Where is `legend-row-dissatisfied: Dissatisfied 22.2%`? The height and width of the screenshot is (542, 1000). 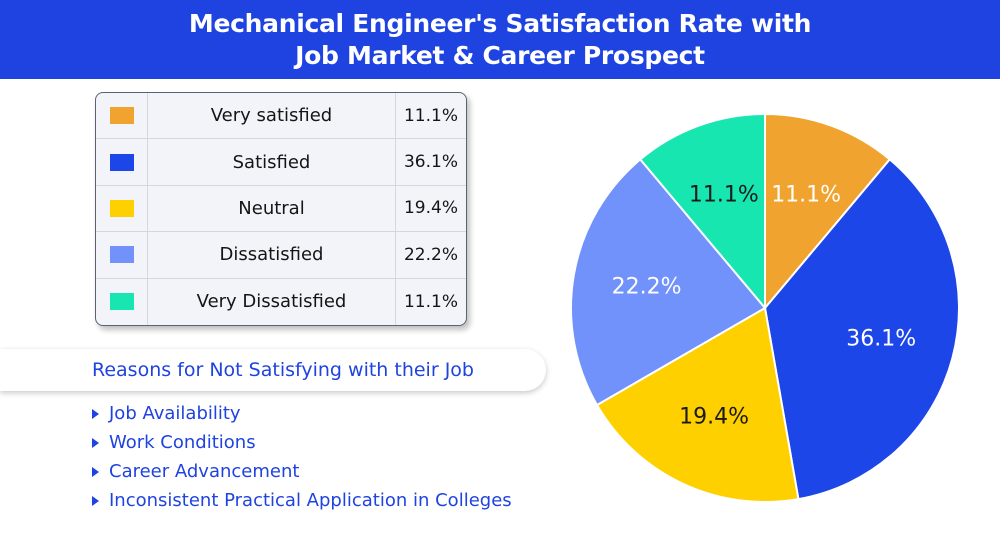 legend-row-dissatisfied: Dissatisfied 22.2% is located at coordinates (281, 255).